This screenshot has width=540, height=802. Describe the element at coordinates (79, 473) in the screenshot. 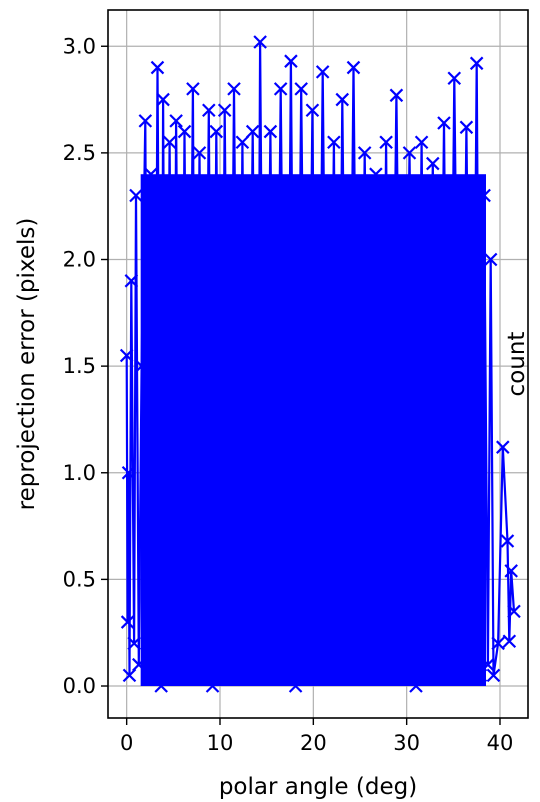

I see `y-tick-label: 1.0` at that location.